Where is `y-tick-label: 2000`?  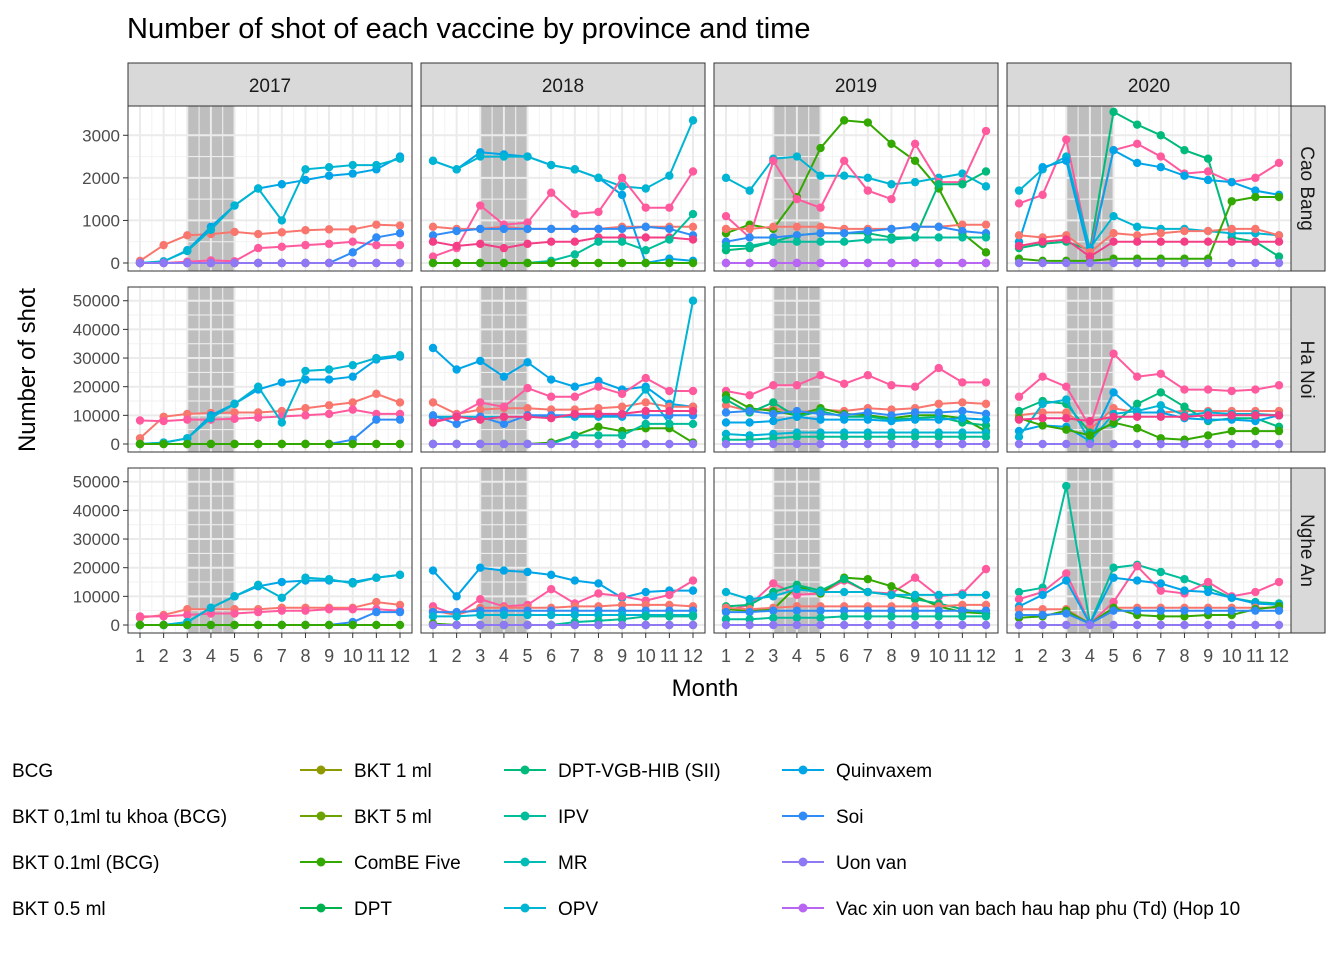 y-tick-label: 2000 is located at coordinates (101, 178).